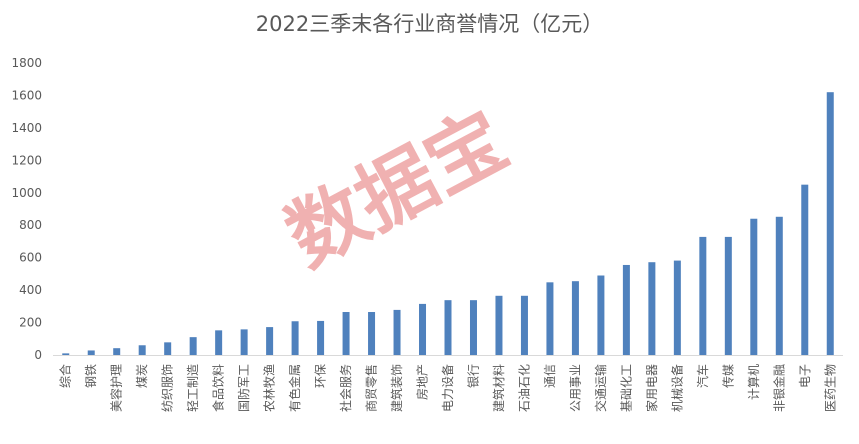 Image resolution: width=859 pixels, height=444 pixels. I want to click on x-tick-label: 公用事业, so click(575, 388).